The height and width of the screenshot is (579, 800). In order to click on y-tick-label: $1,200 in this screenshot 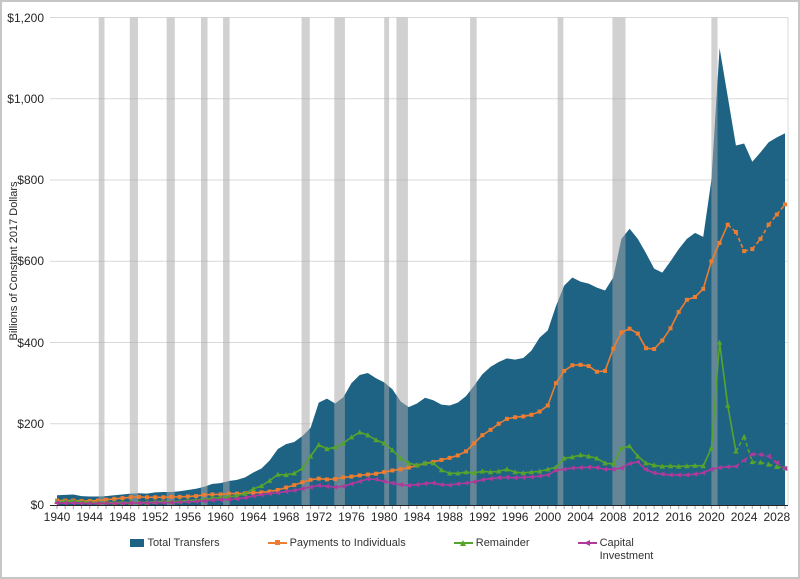, I will do `click(25, 17)`.